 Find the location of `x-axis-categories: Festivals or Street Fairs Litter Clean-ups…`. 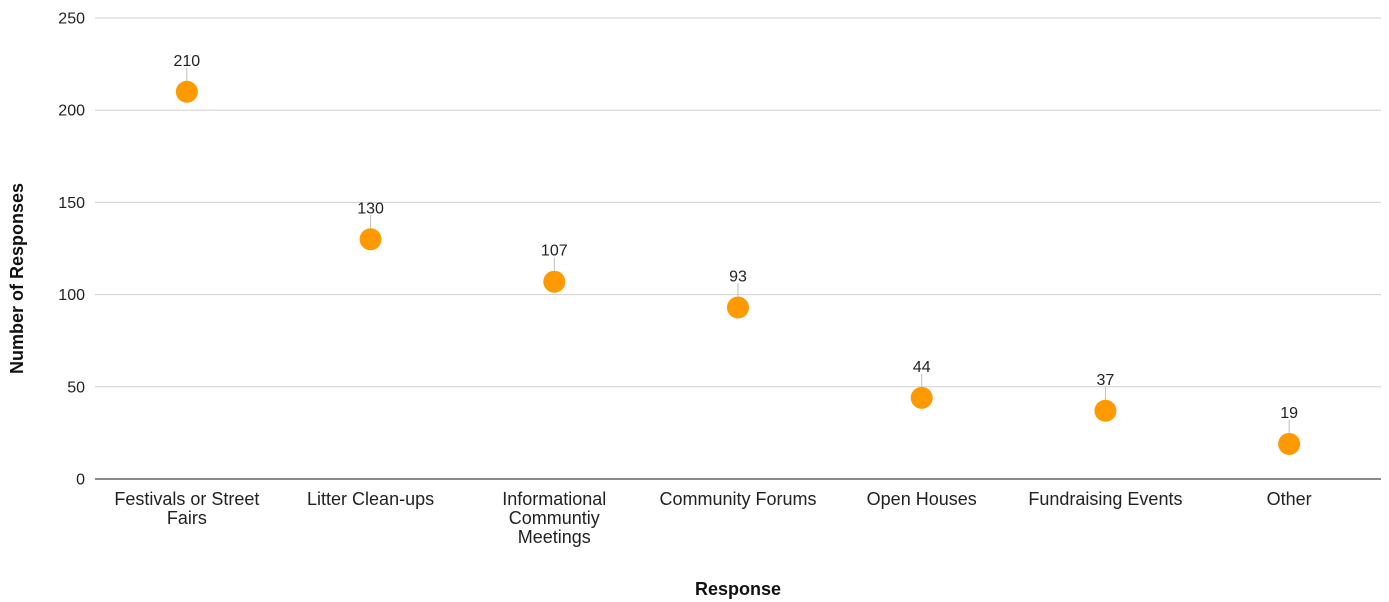

x-axis-categories: Festivals or Street Fairs Litter Clean-ups… is located at coordinates (712, 518).